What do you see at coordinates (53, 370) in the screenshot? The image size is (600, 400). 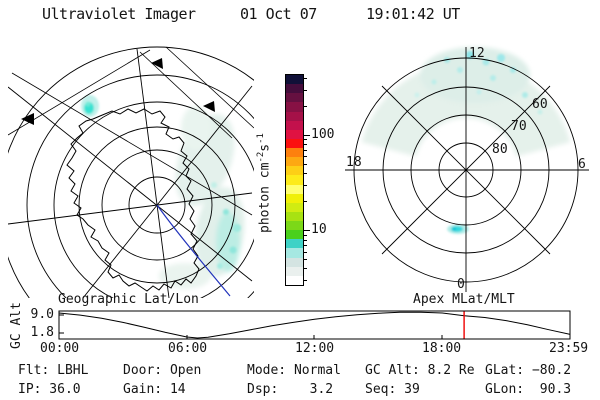 I see `status-flt: Flt: LBHL` at bounding box center [53, 370].